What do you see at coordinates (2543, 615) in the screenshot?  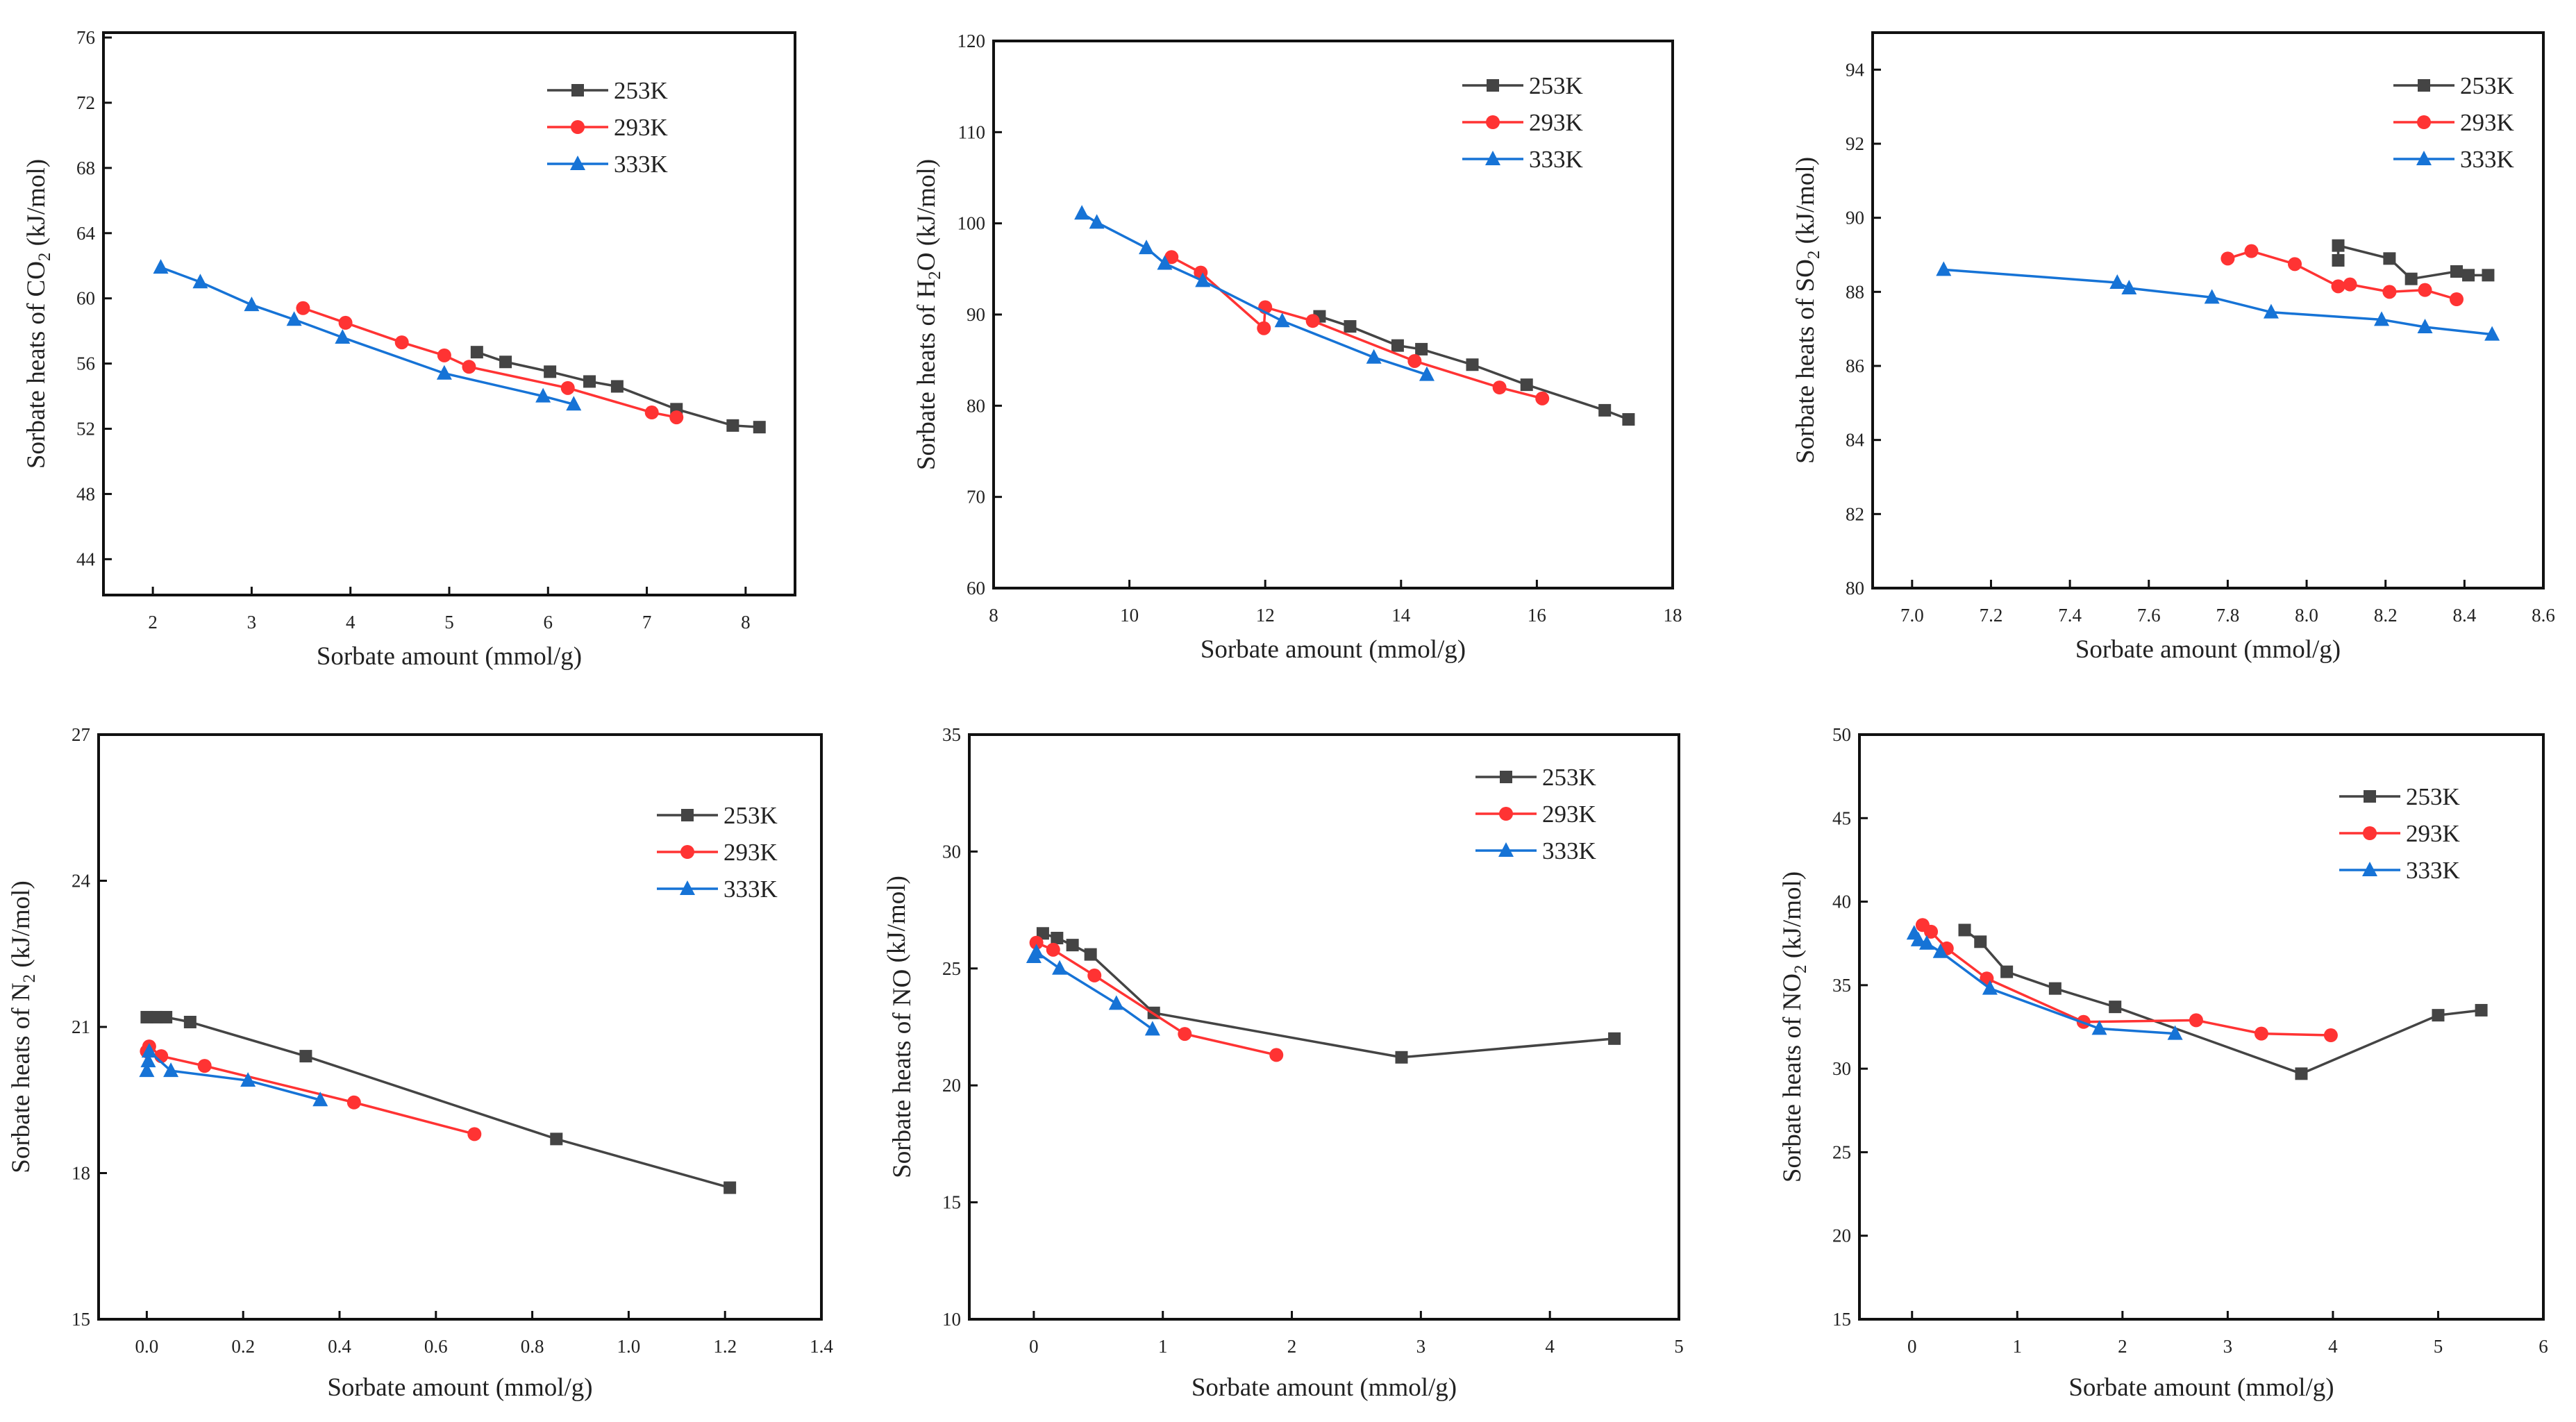 I see `x-tick-label: 8.6` at bounding box center [2543, 615].